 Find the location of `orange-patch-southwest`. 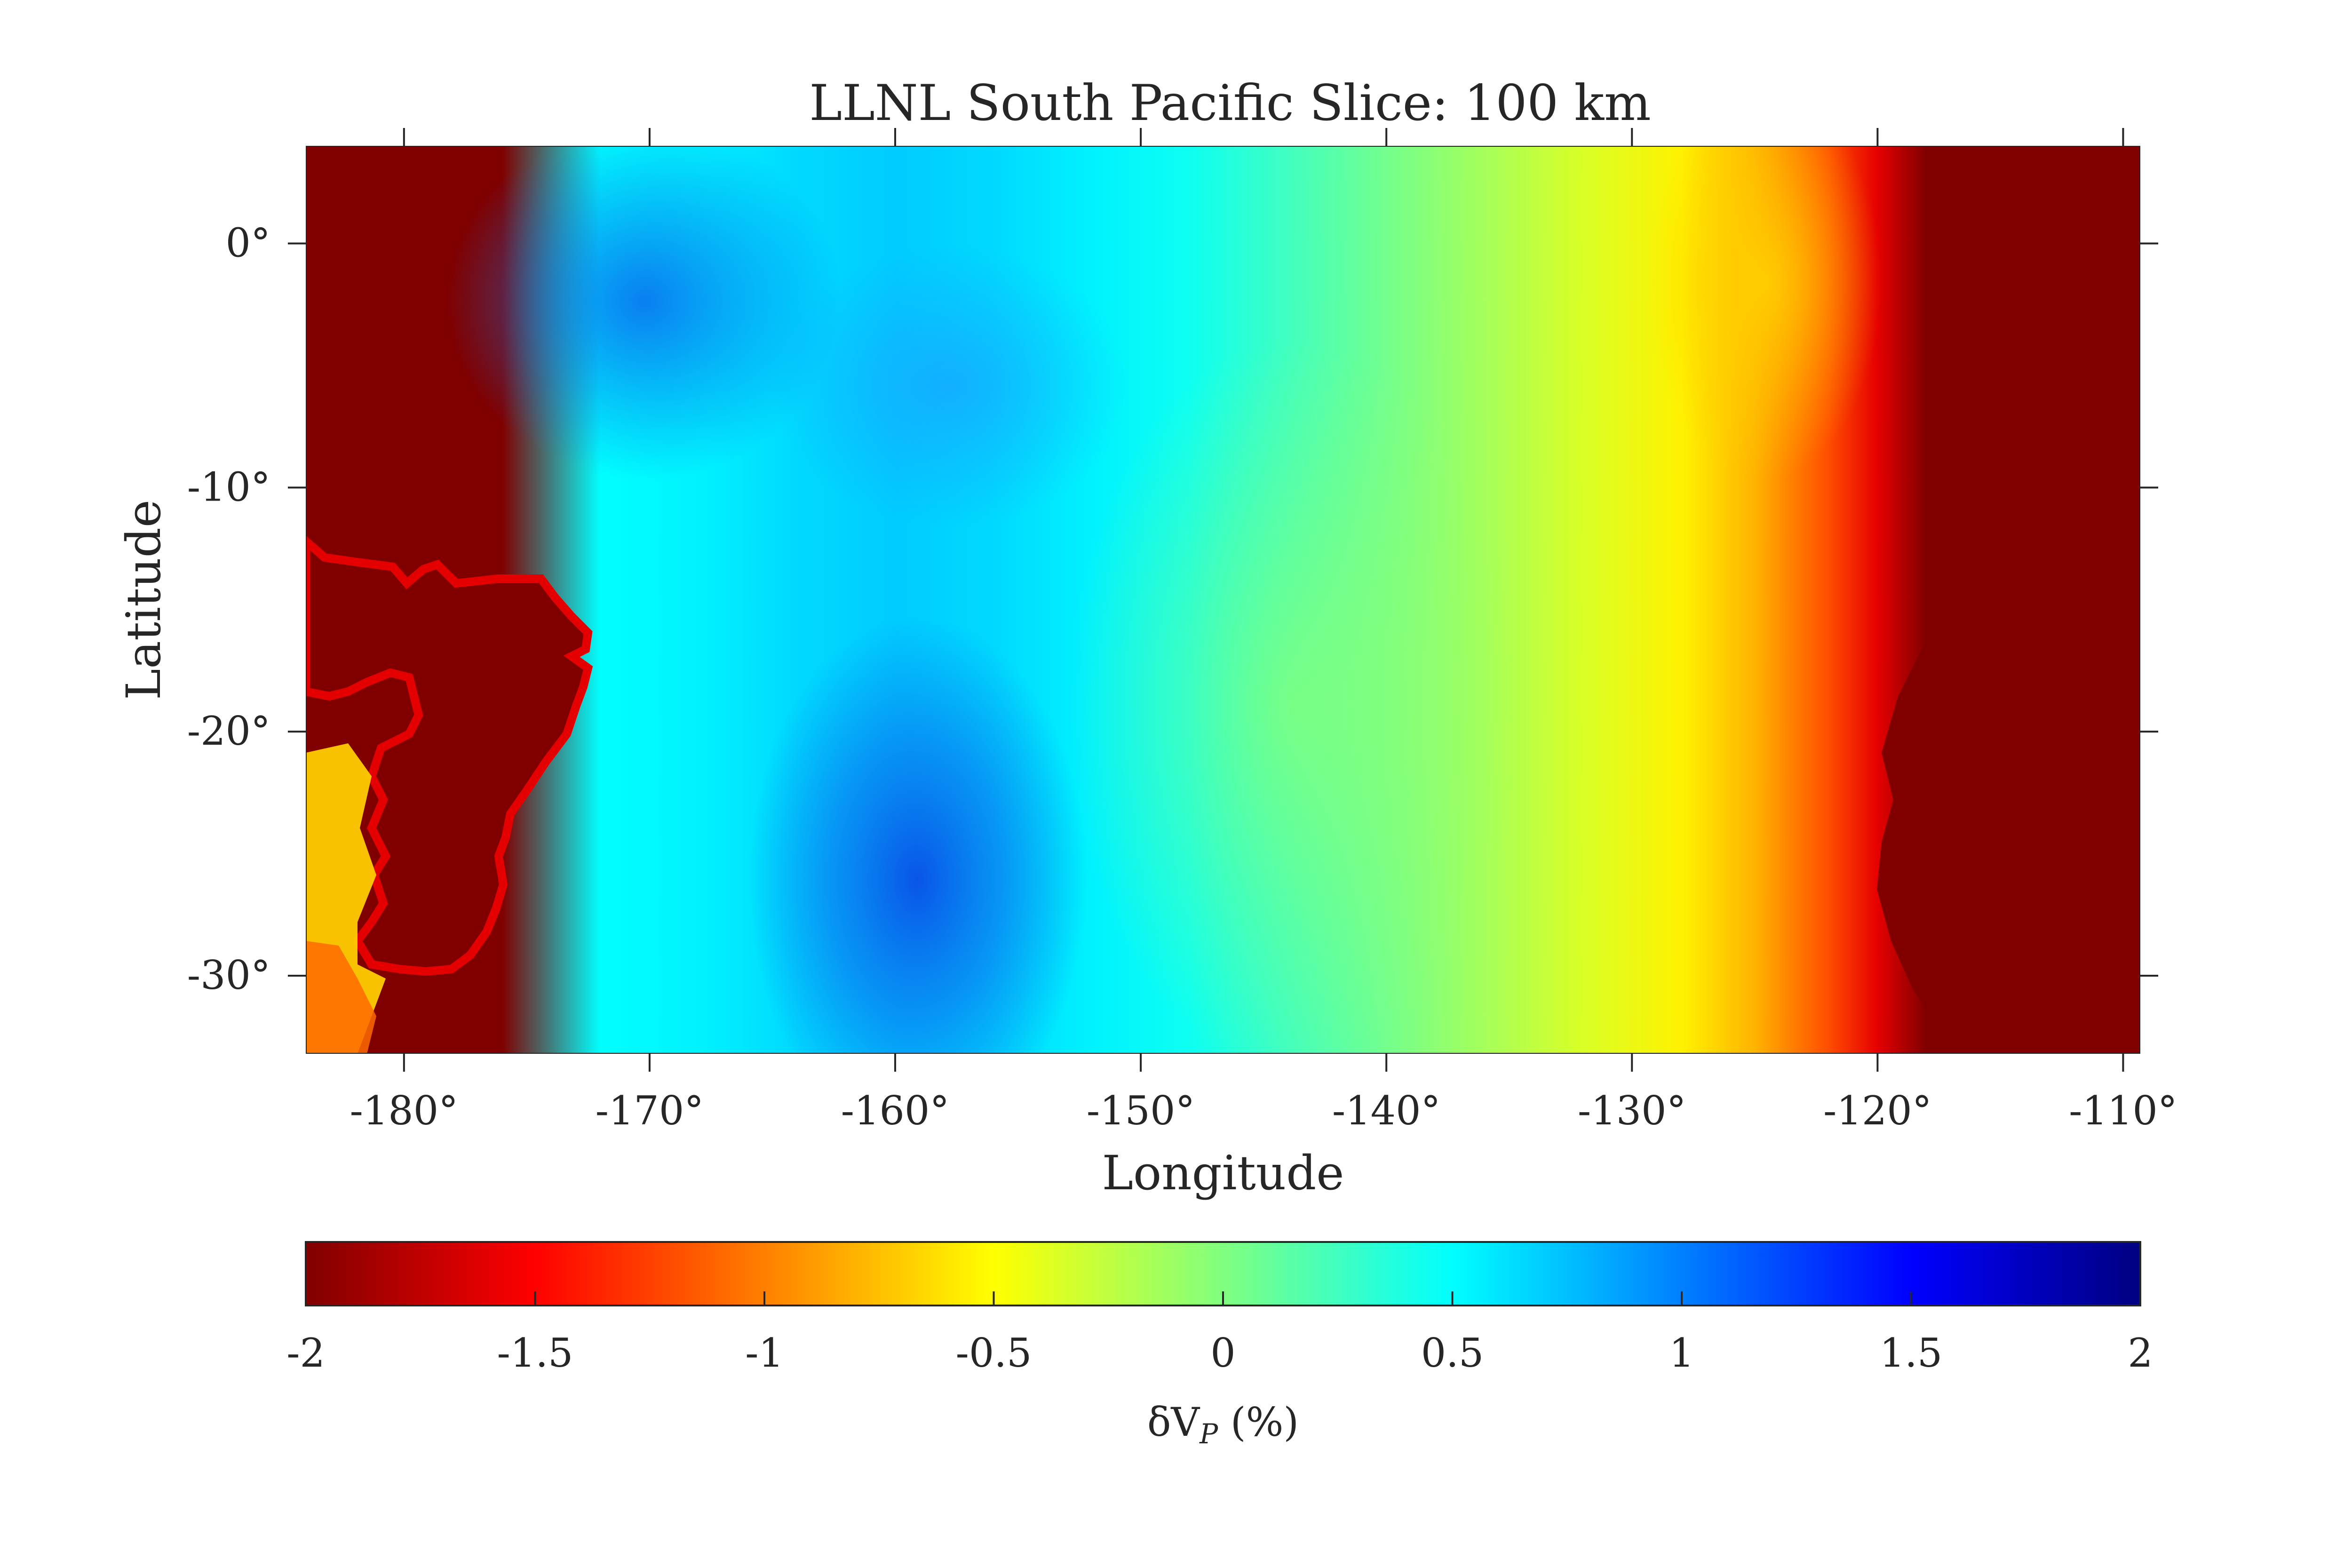

orange-patch-southwest is located at coordinates (341, 998).